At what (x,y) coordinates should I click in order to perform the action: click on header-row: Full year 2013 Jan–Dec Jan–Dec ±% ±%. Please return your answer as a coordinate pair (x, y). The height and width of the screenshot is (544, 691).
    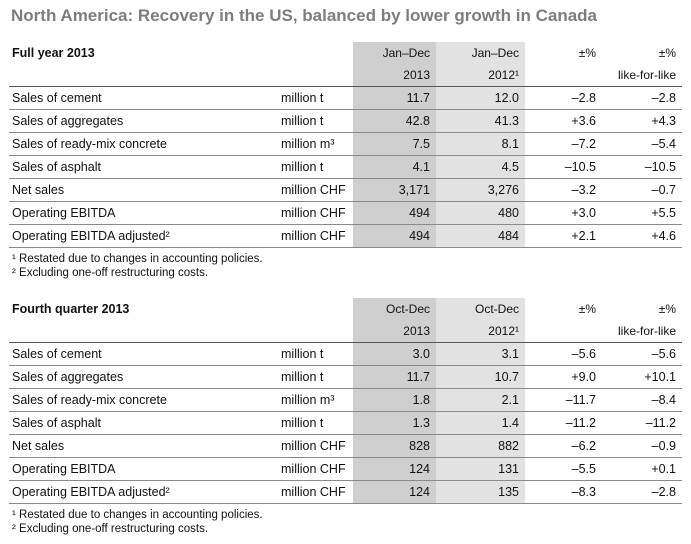
    Looking at the image, I should click on (345, 53).